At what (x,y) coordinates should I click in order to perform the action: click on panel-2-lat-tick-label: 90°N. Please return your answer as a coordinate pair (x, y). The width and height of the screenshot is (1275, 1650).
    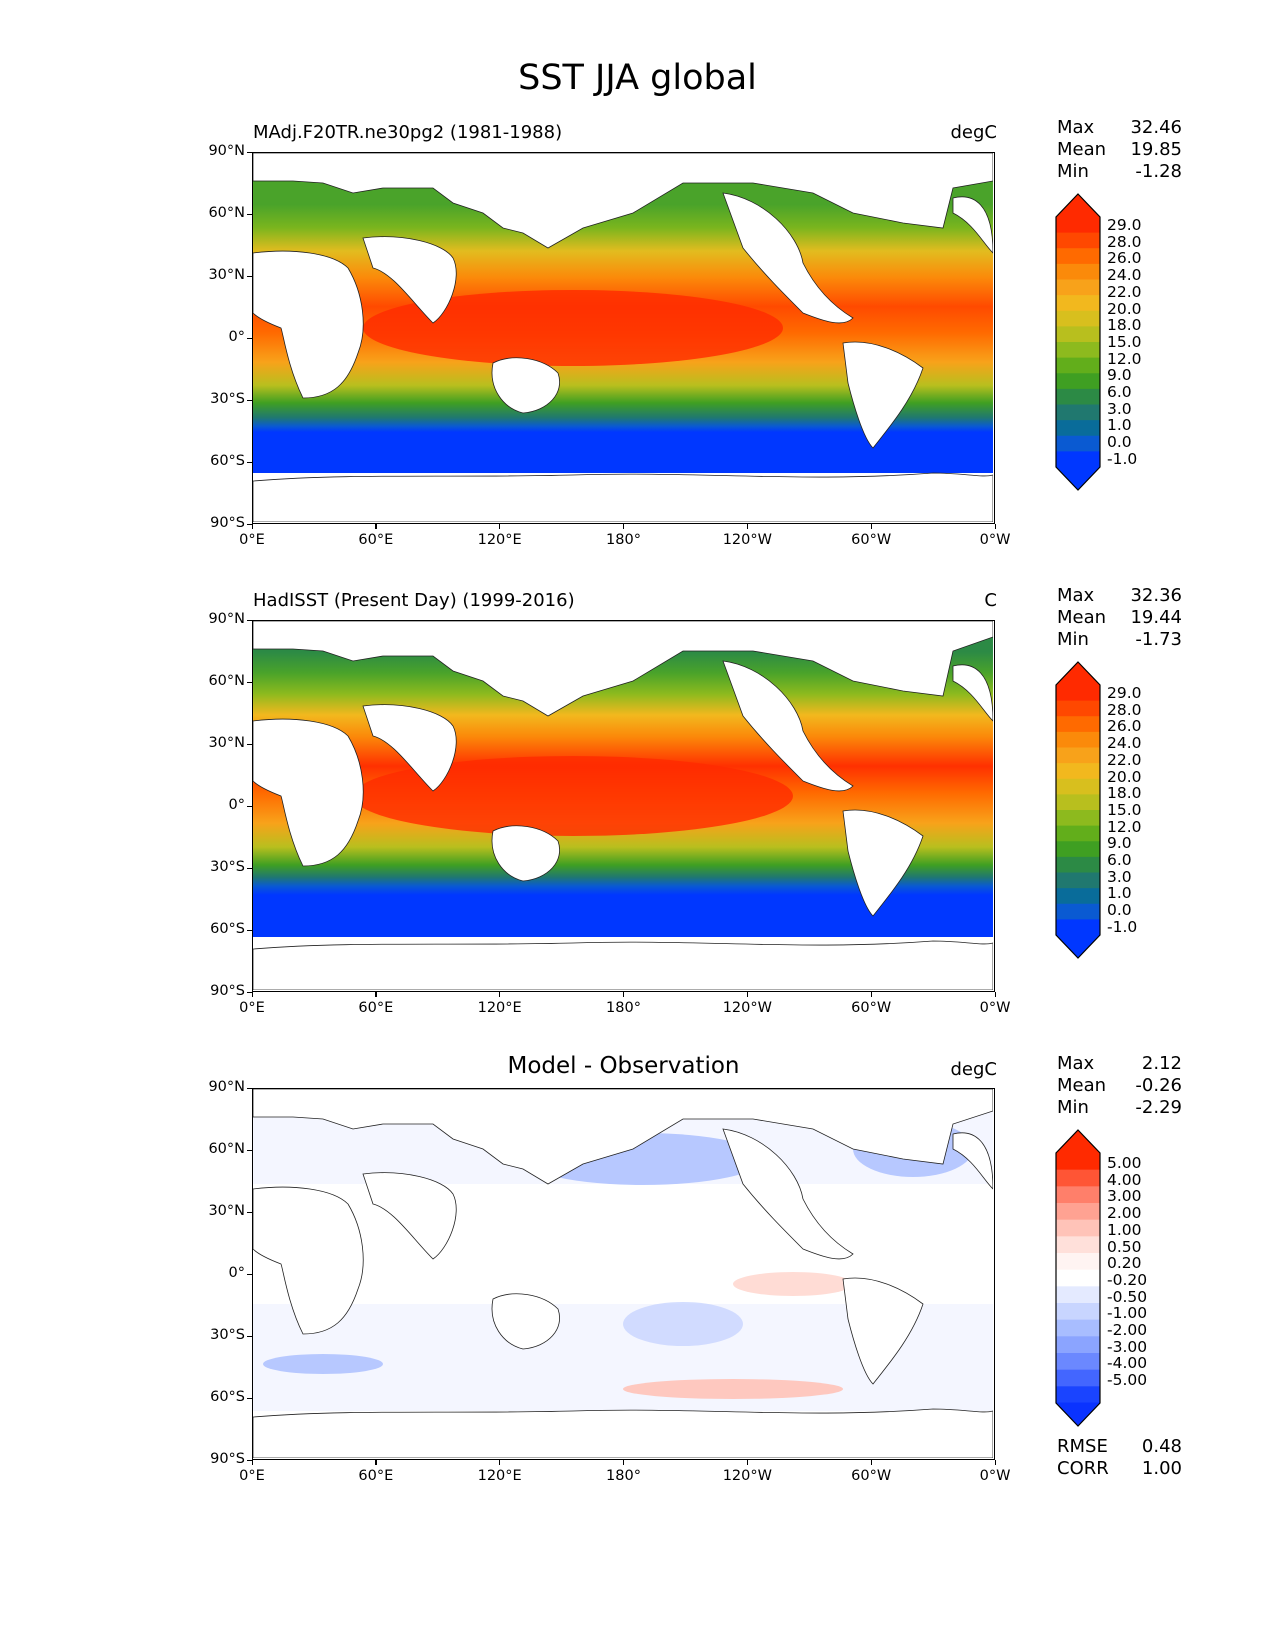
    Looking at the image, I should click on (226, 619).